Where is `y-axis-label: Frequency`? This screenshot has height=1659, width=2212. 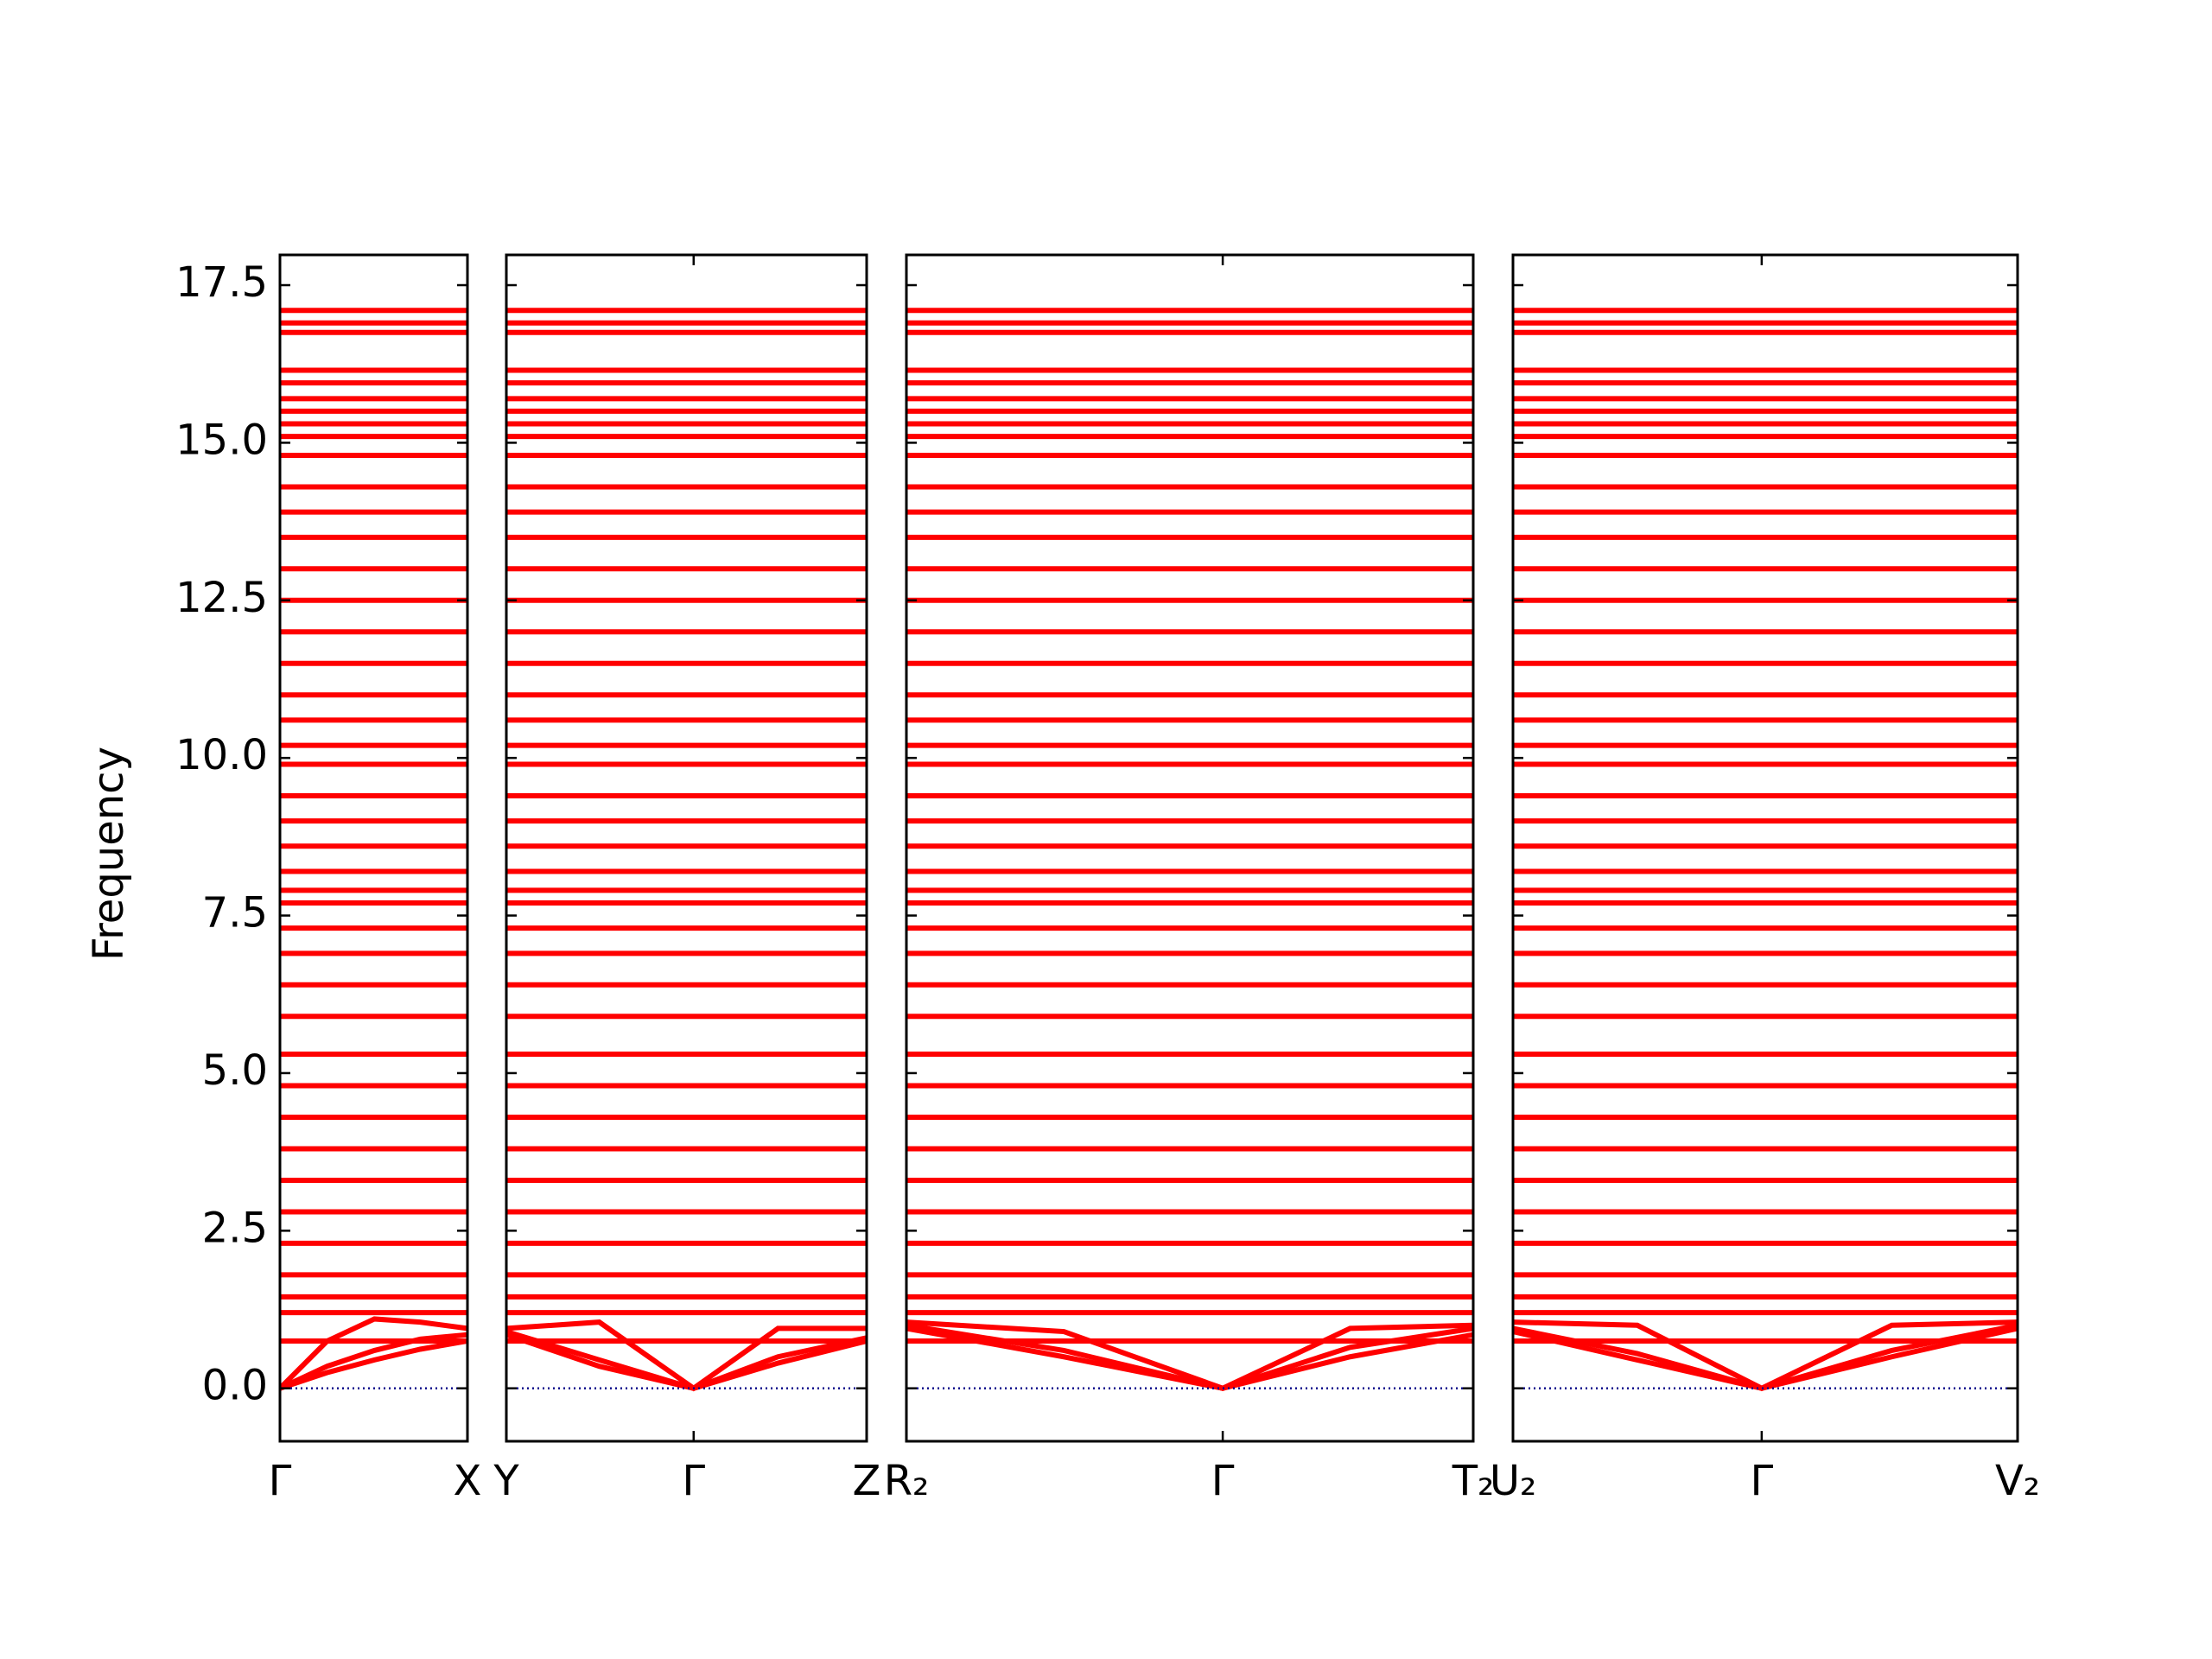 y-axis-label: Frequency is located at coordinates (109, 854).